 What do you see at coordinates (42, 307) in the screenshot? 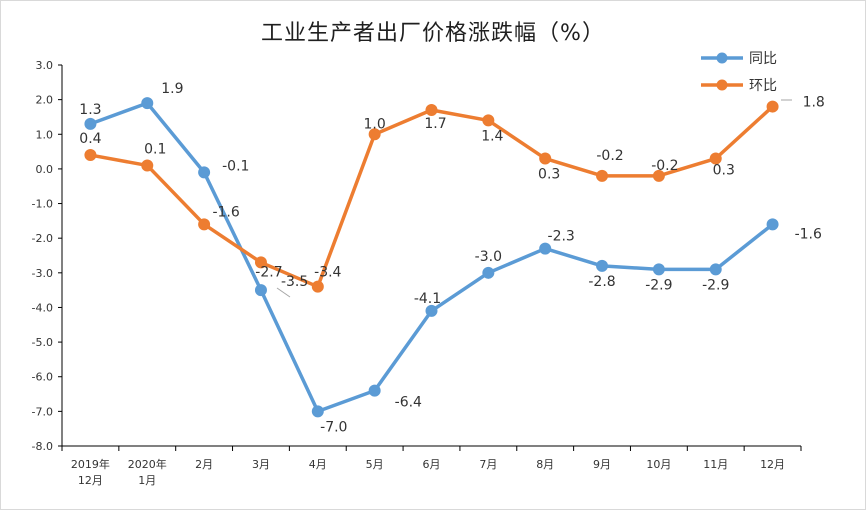
I see `y-tick-label: -4.0` at bounding box center [42, 307].